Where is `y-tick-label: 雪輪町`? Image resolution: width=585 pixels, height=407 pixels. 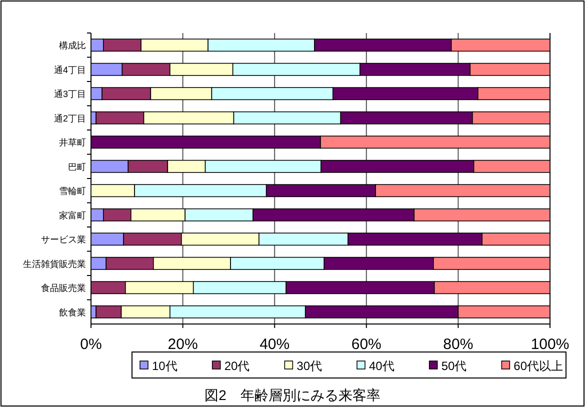 y-tick-label: 雪輪町 is located at coordinates (72, 191).